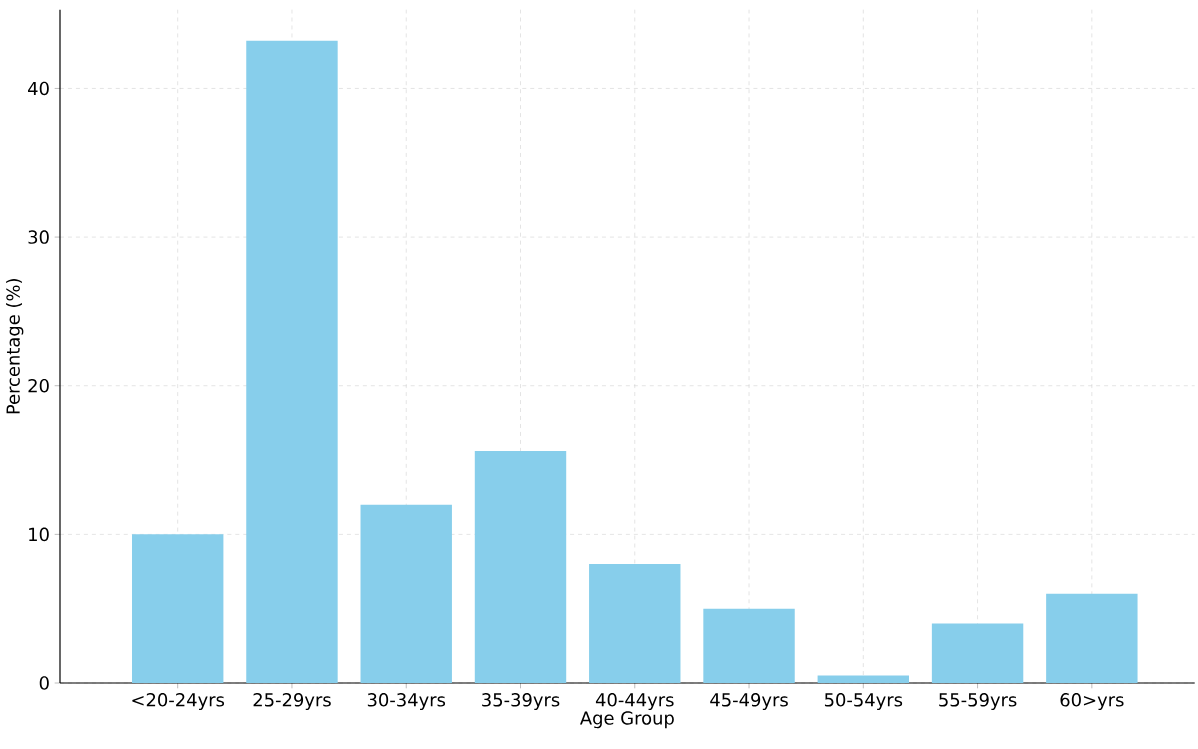  I want to click on x-tick-label: 30-34yrs, so click(406, 702).